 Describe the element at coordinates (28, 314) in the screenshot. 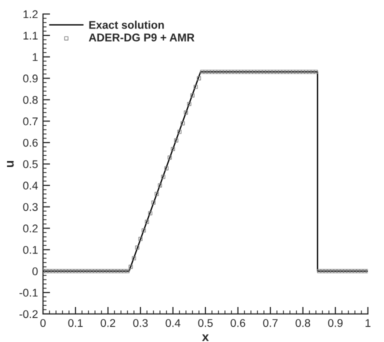

I see `y-tick-label: -0.2` at that location.